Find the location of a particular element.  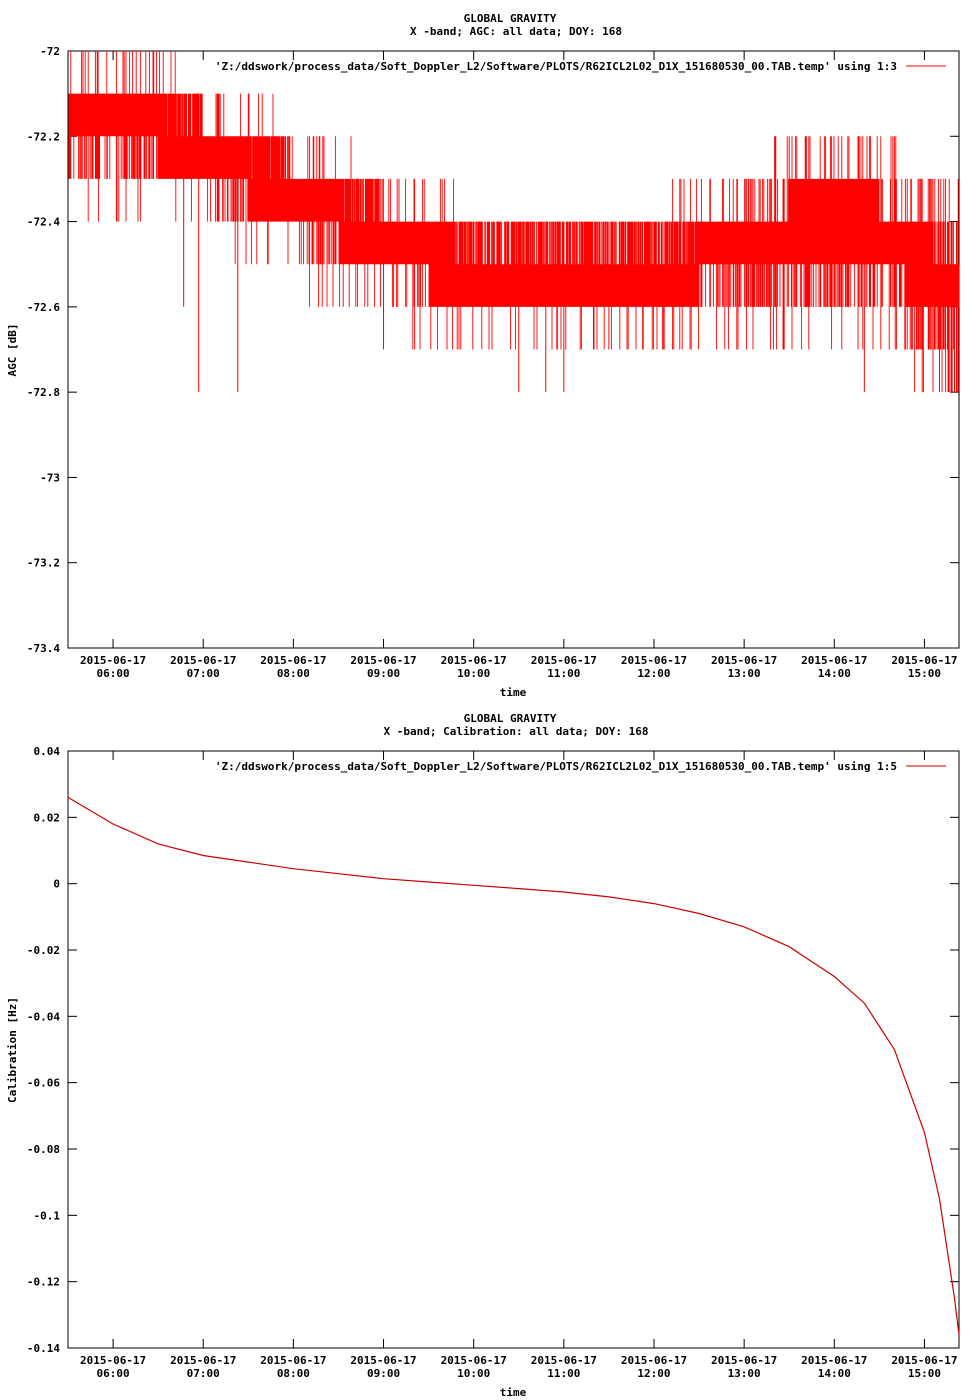

calibration-chart-title: GLOBAL GRAVITY is located at coordinates (510, 718).